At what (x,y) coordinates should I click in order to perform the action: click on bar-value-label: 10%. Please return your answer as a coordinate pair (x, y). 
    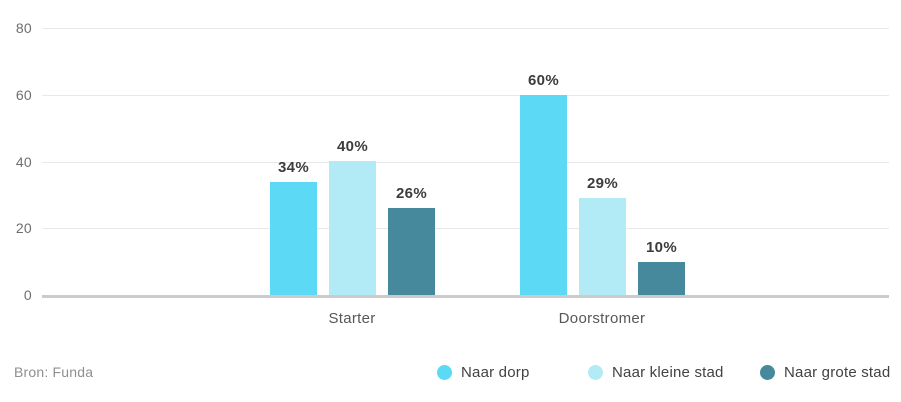
    Looking at the image, I should click on (661, 247).